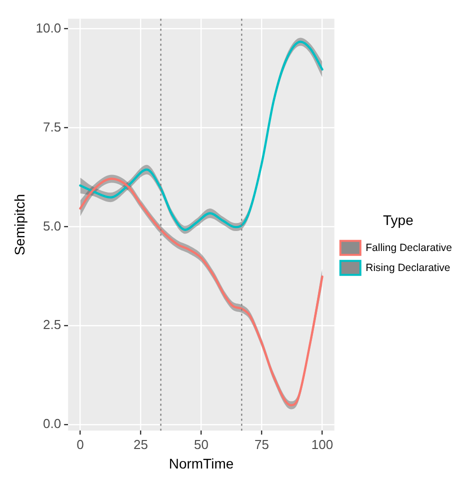  I want to click on legend-label: Falling Declarative, so click(409, 248).